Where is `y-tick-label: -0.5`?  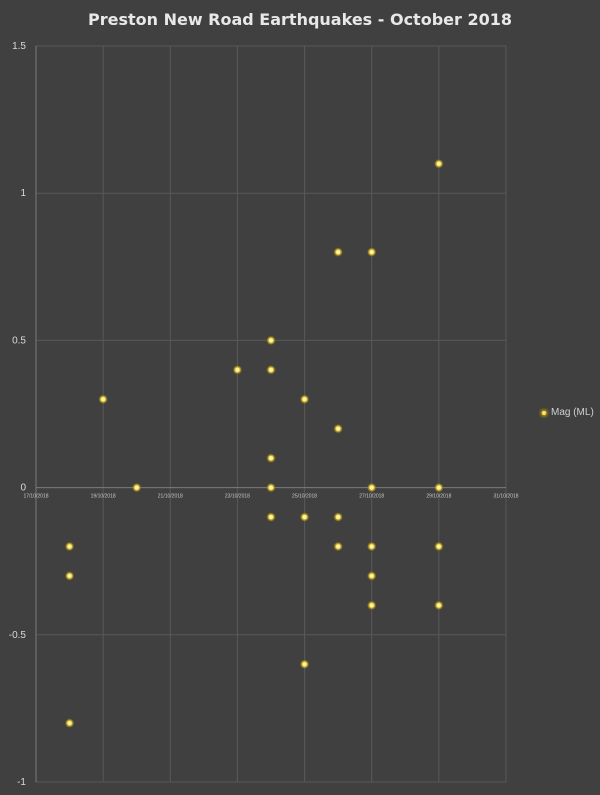 y-tick-label: -0.5 is located at coordinates (18, 635).